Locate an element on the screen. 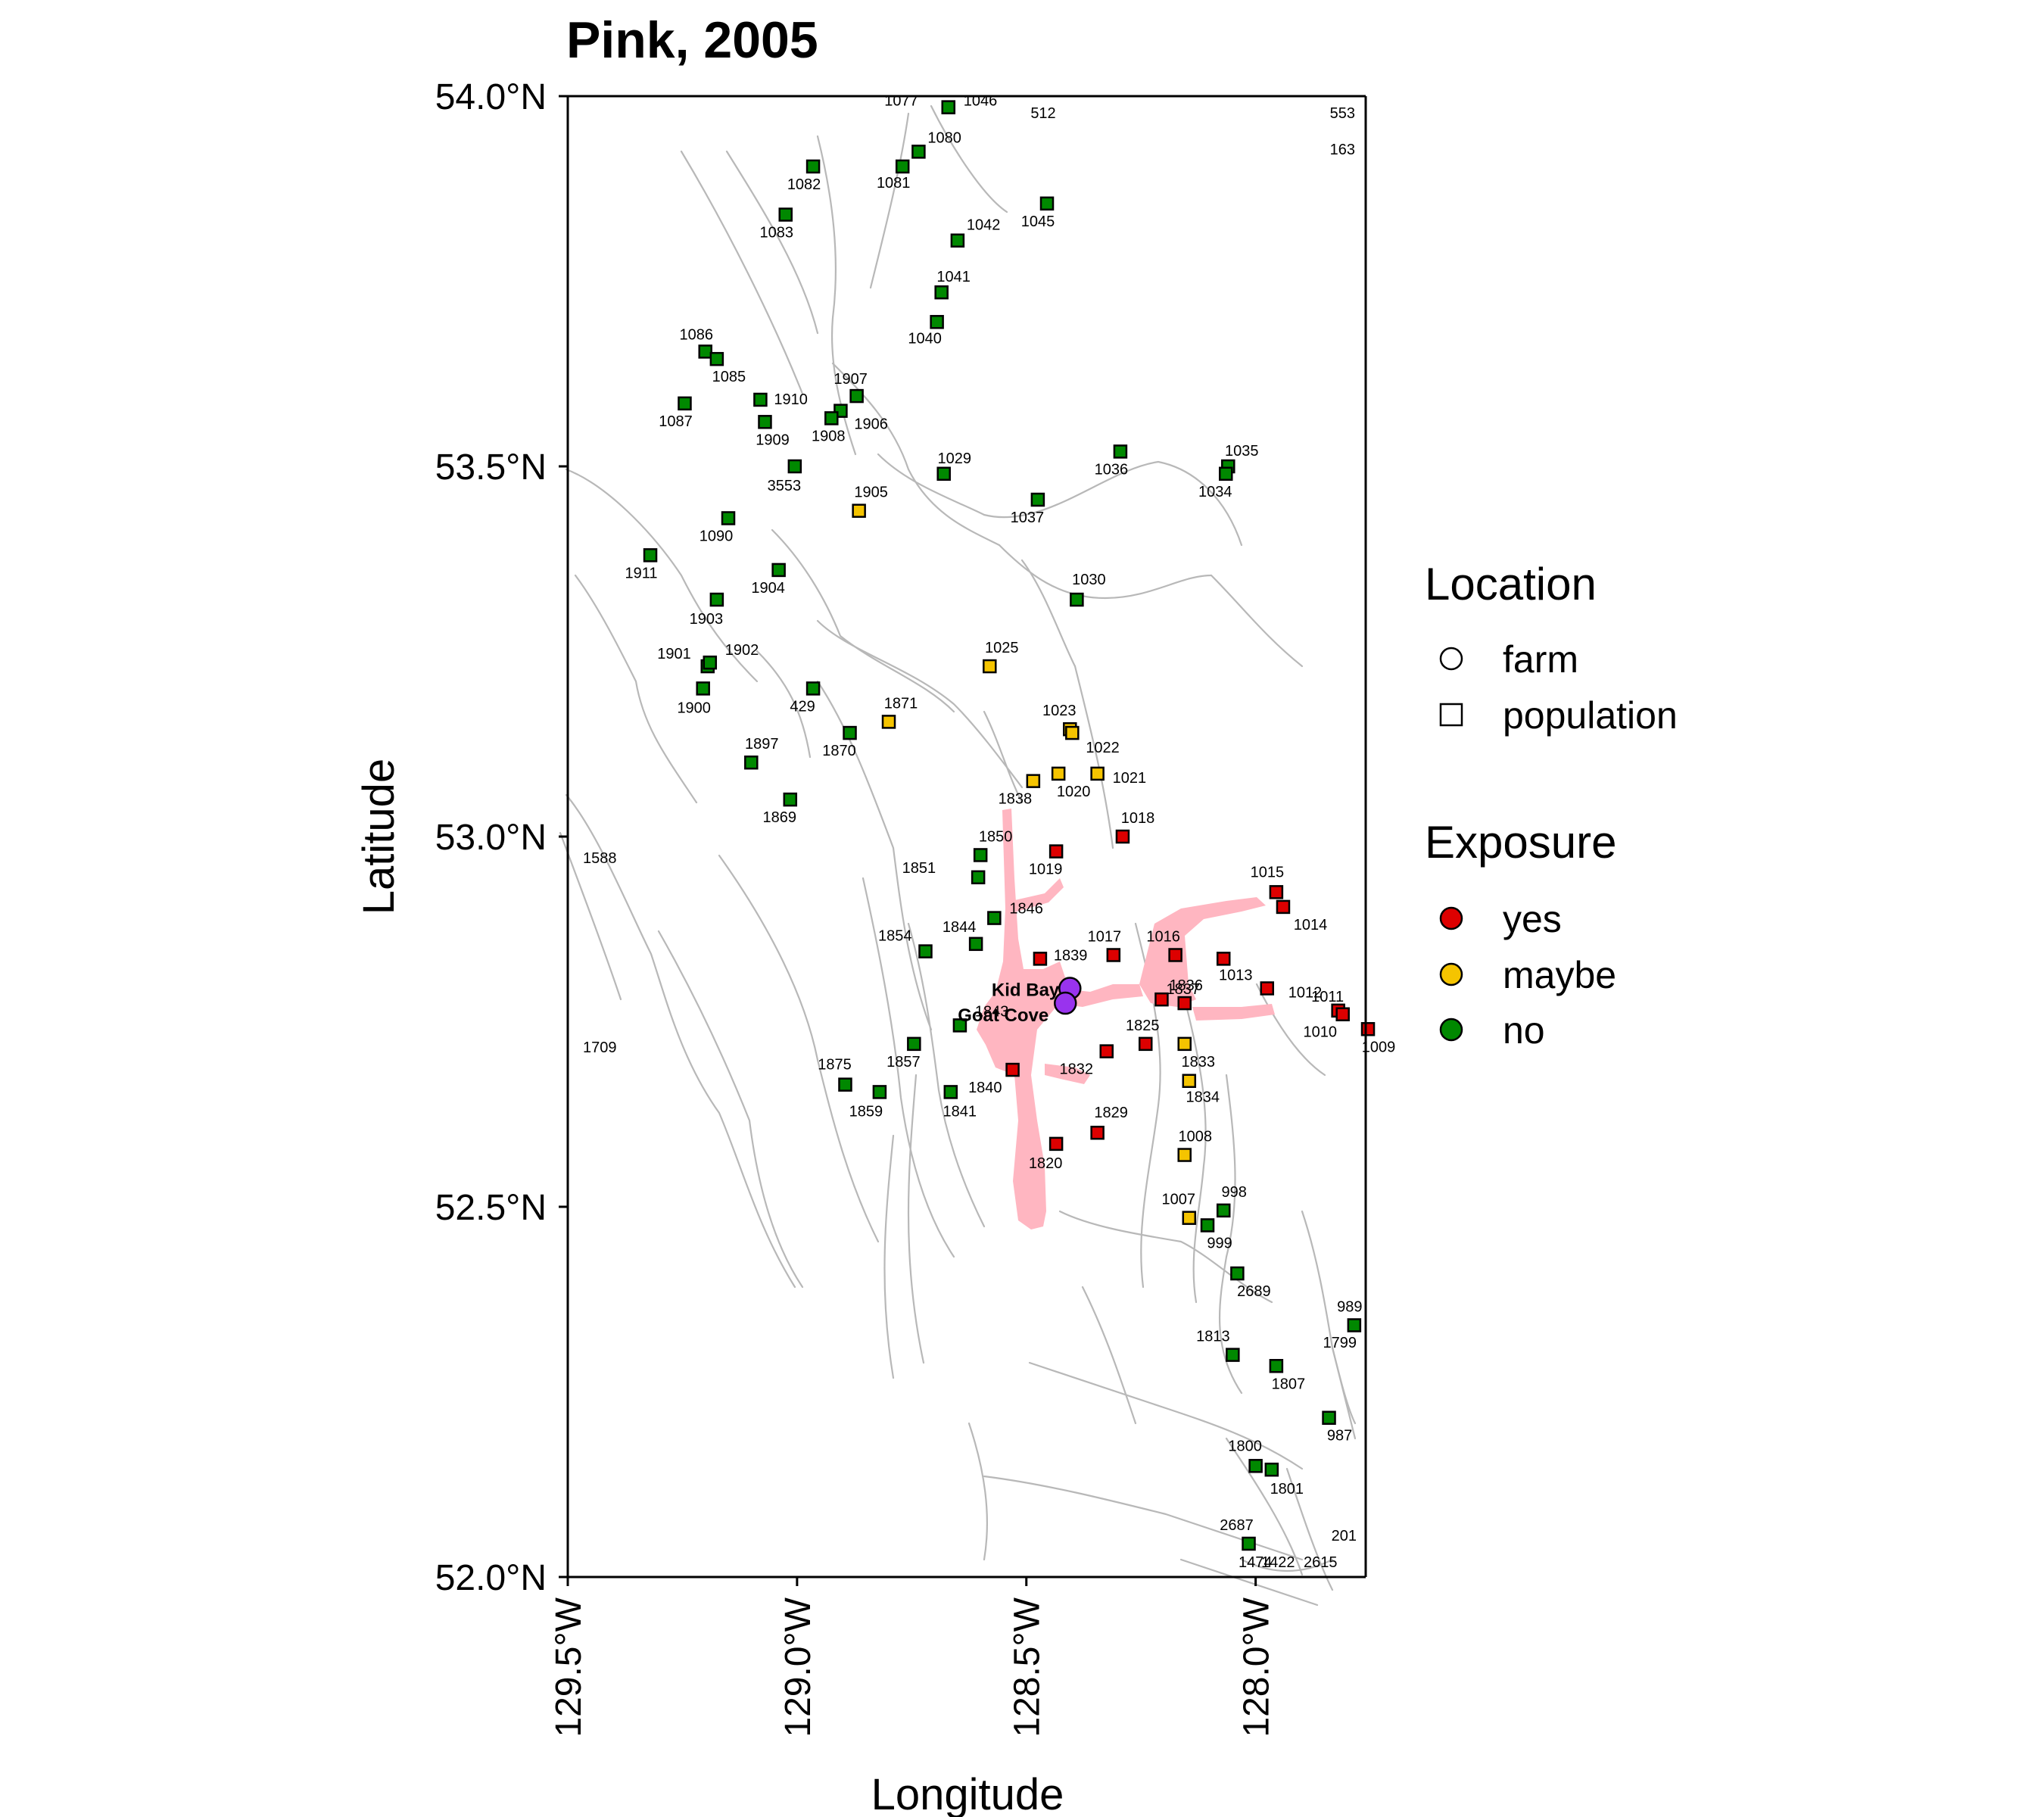  population-id-label: 1018 is located at coordinates (1138, 818).